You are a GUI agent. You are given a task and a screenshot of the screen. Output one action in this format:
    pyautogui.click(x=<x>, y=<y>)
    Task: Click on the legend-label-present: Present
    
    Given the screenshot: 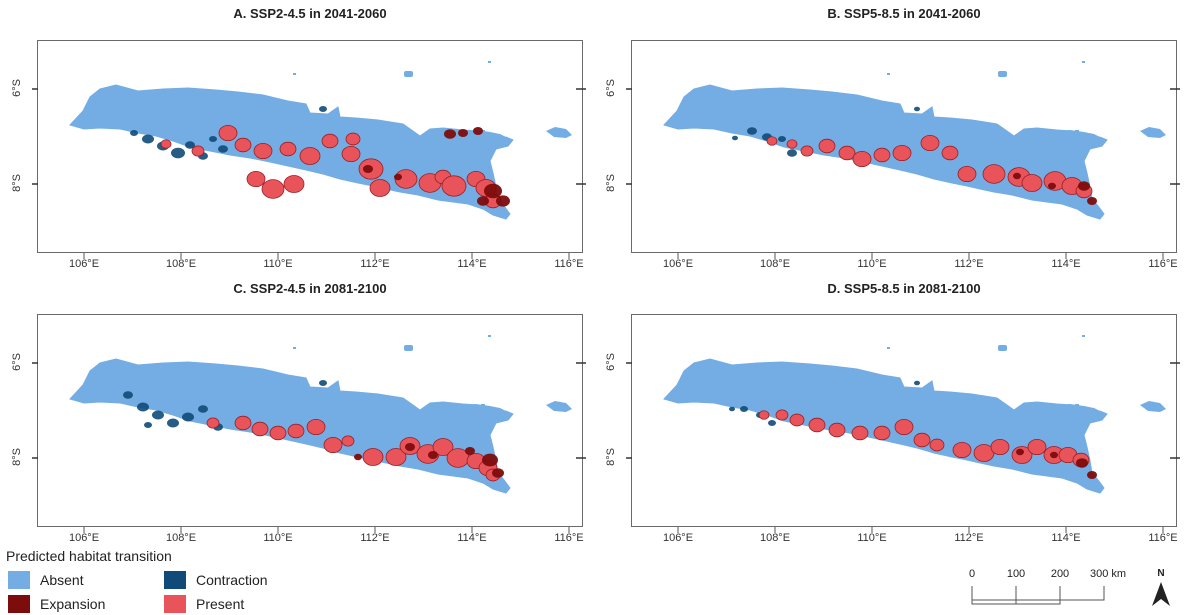 What is the action you would take?
    pyautogui.click(x=220, y=604)
    